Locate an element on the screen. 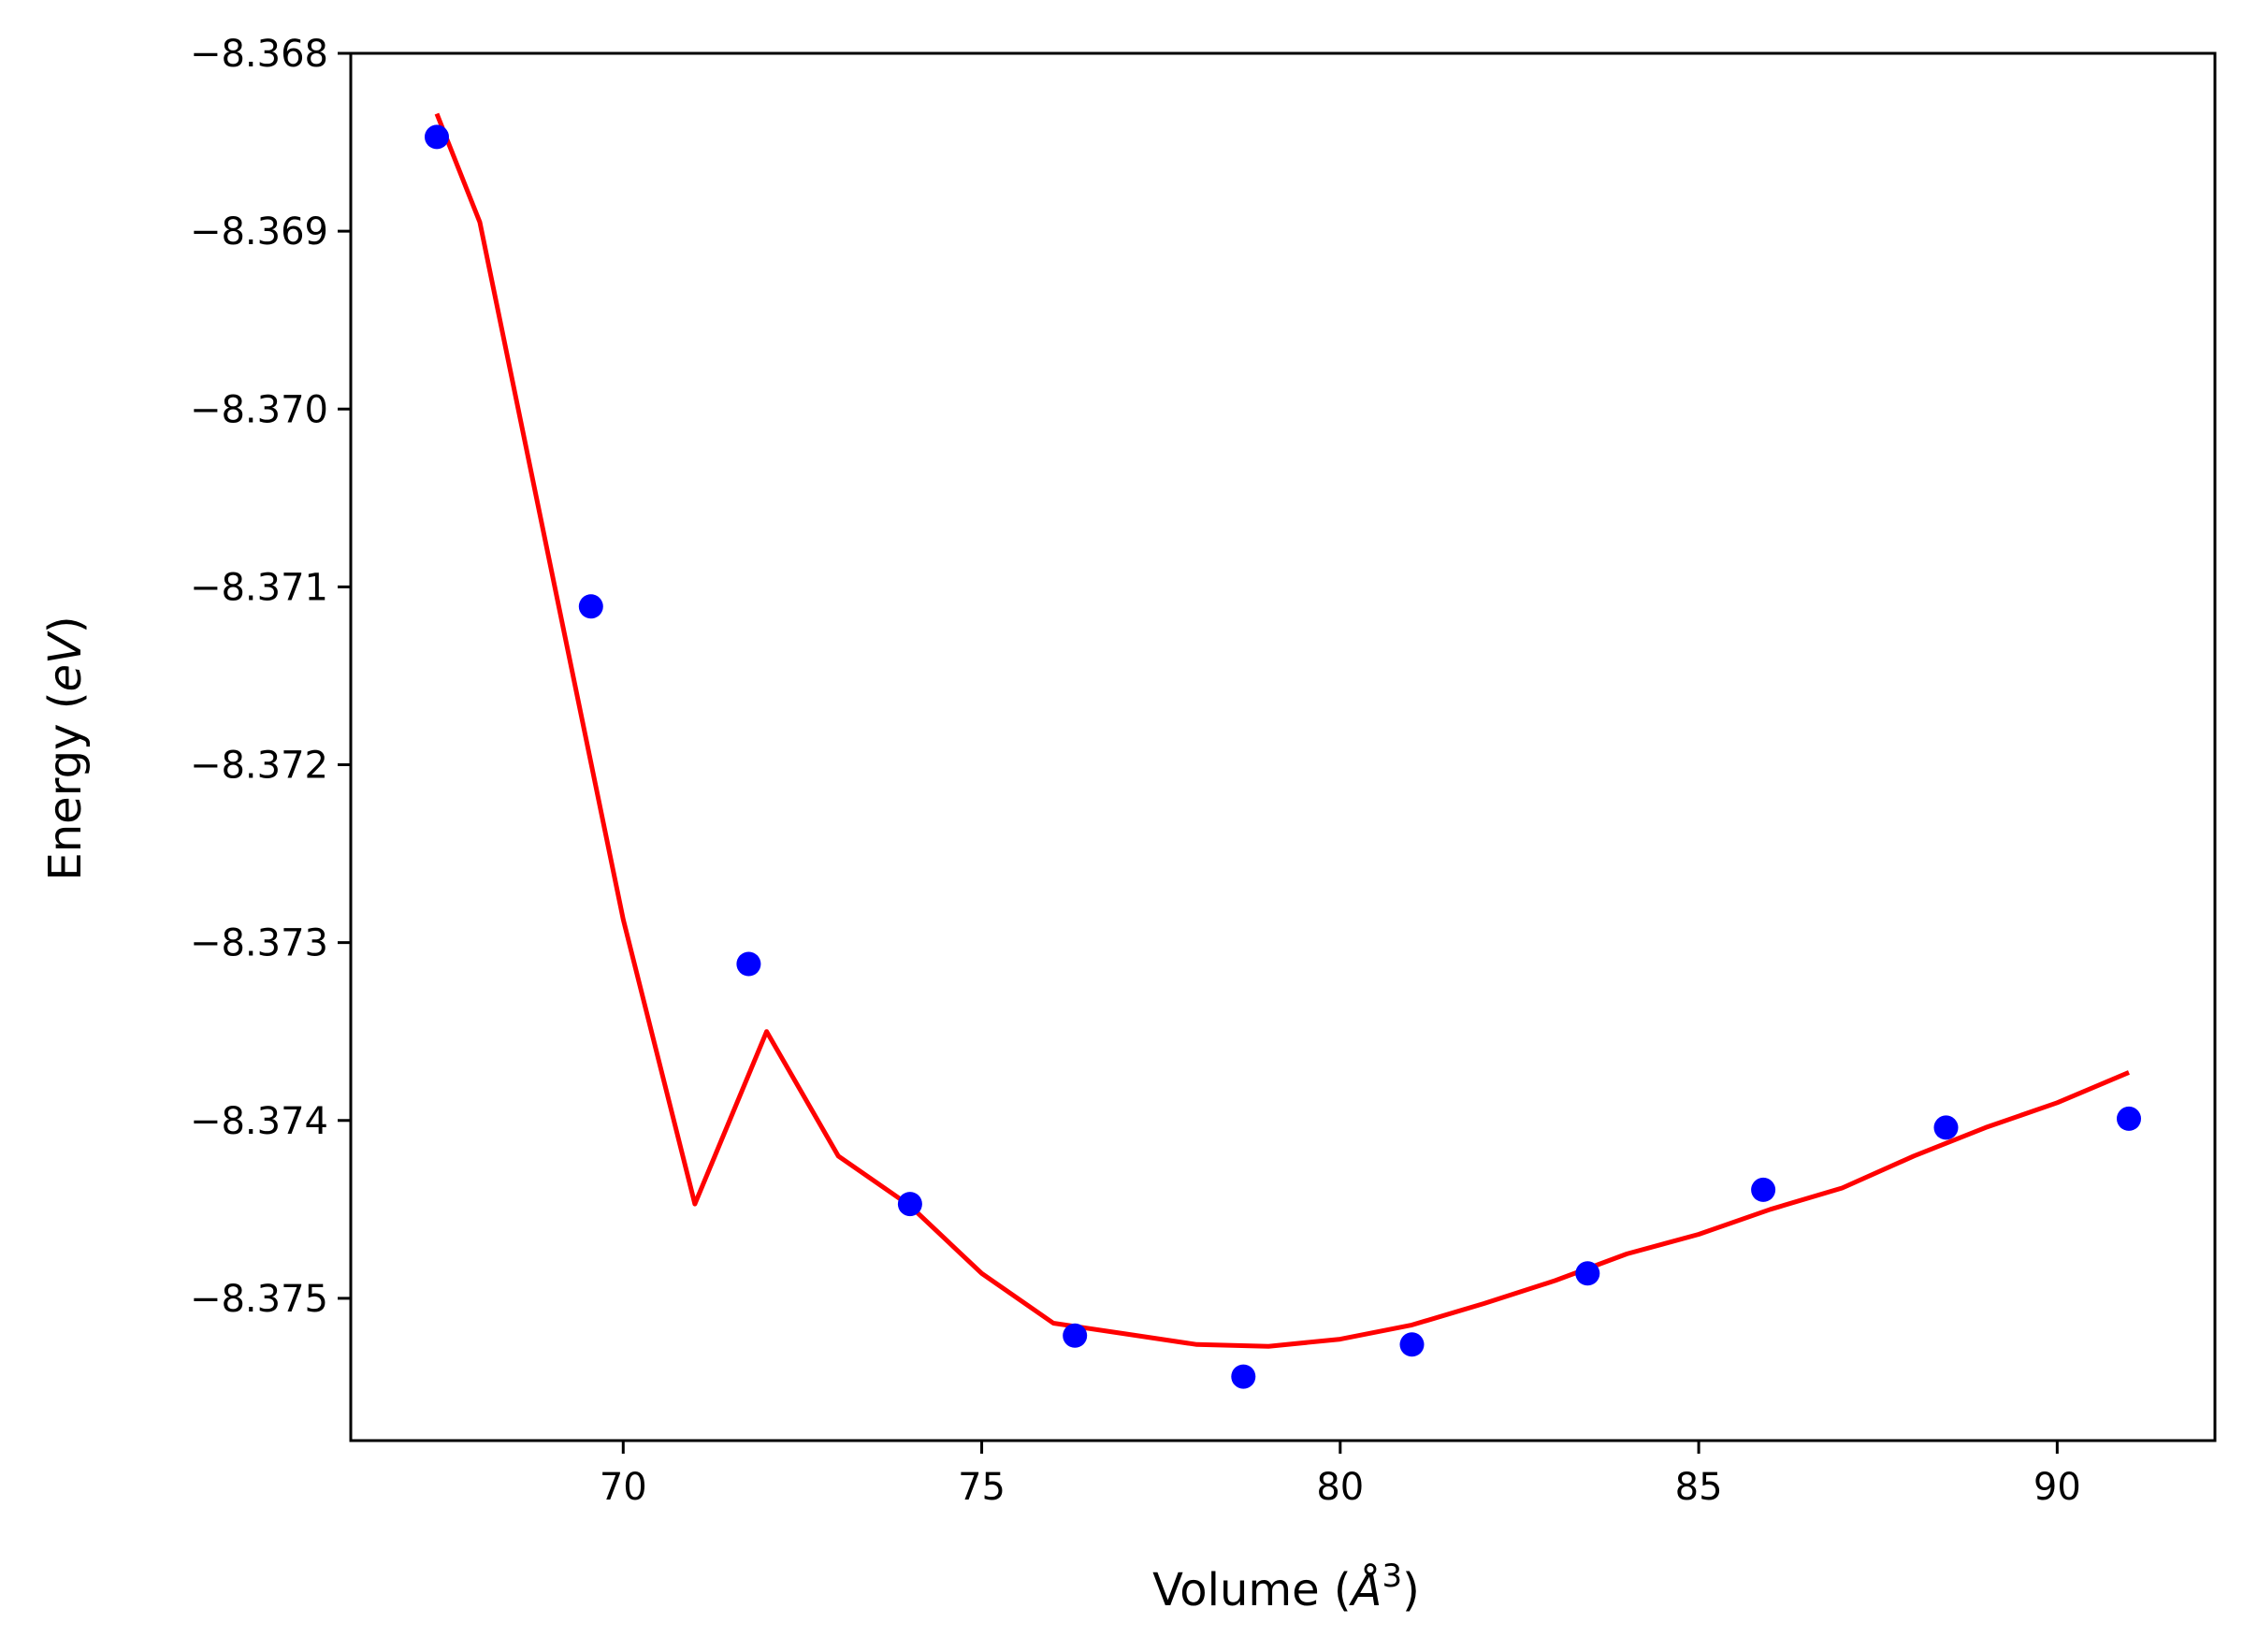 This screenshot has width=2243, height=1652. x-axis-title-unit: Å is located at coordinates (1365, 1589).